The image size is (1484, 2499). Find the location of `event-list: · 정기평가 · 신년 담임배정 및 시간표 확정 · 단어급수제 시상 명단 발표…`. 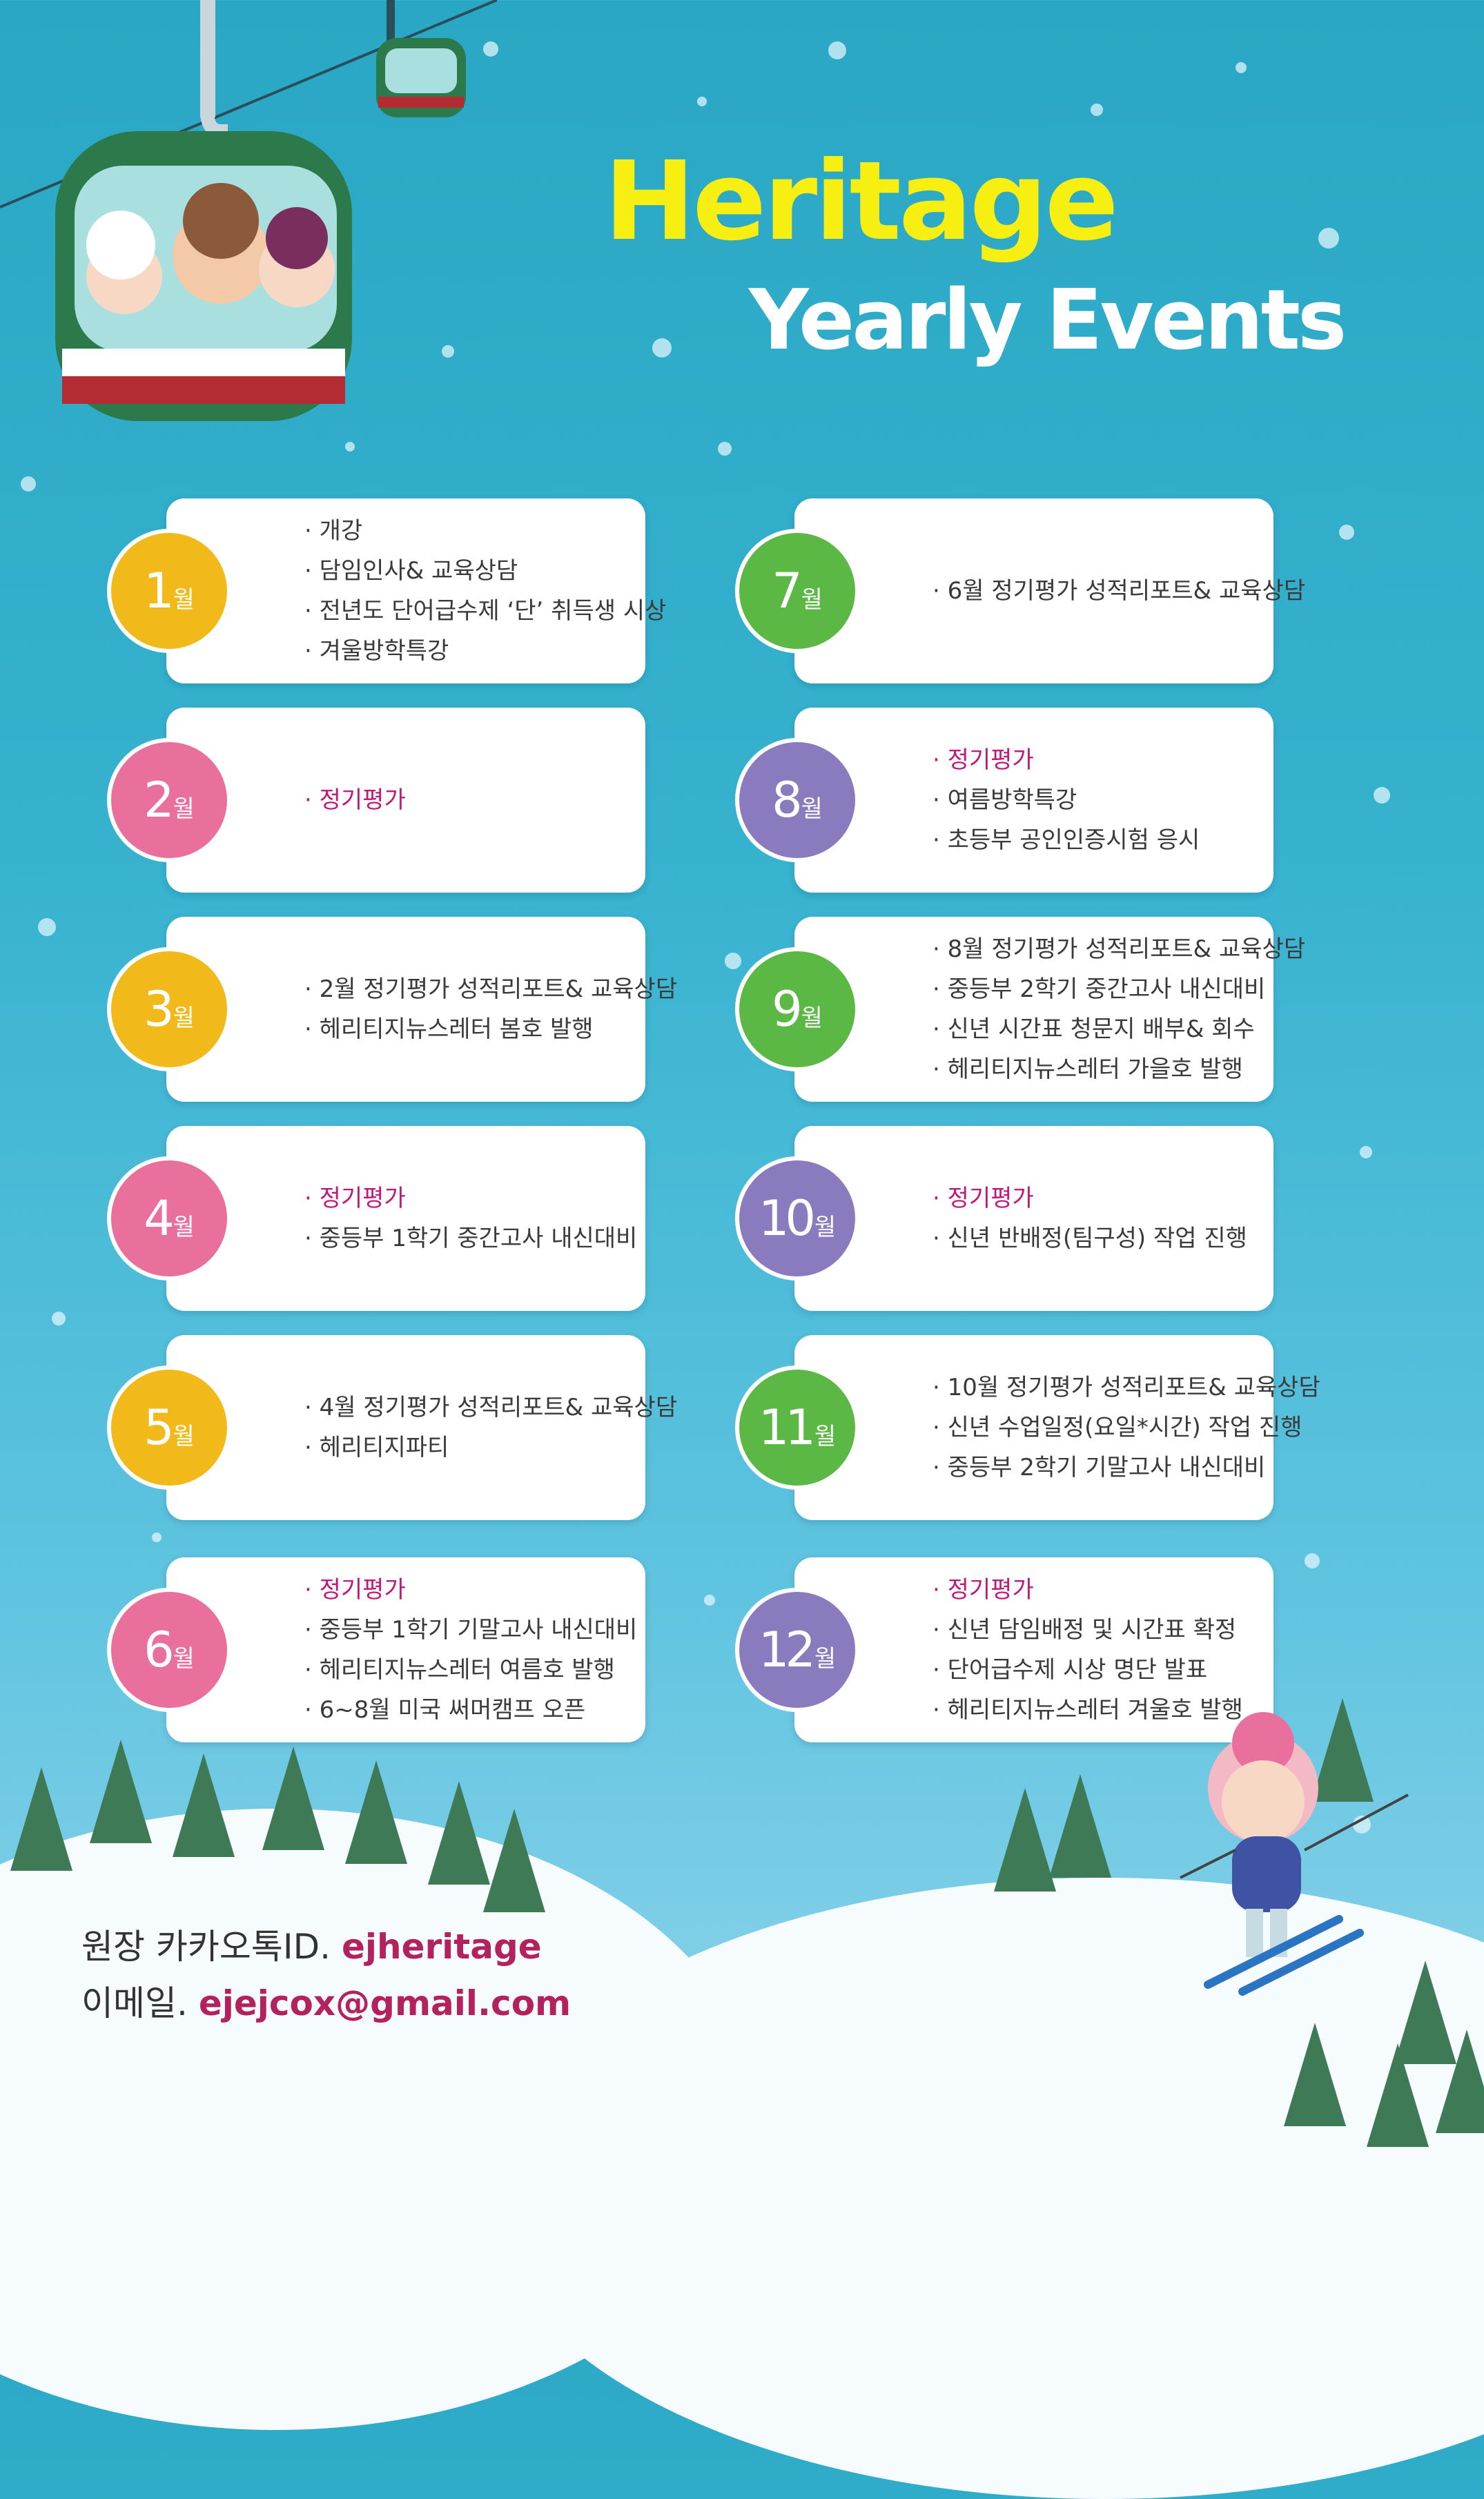

event-list: · 정기평가 · 신년 담임배정 및 시간표 확정 · 단어급수제 시상 명단 발표… is located at coordinates (1105, 1649).